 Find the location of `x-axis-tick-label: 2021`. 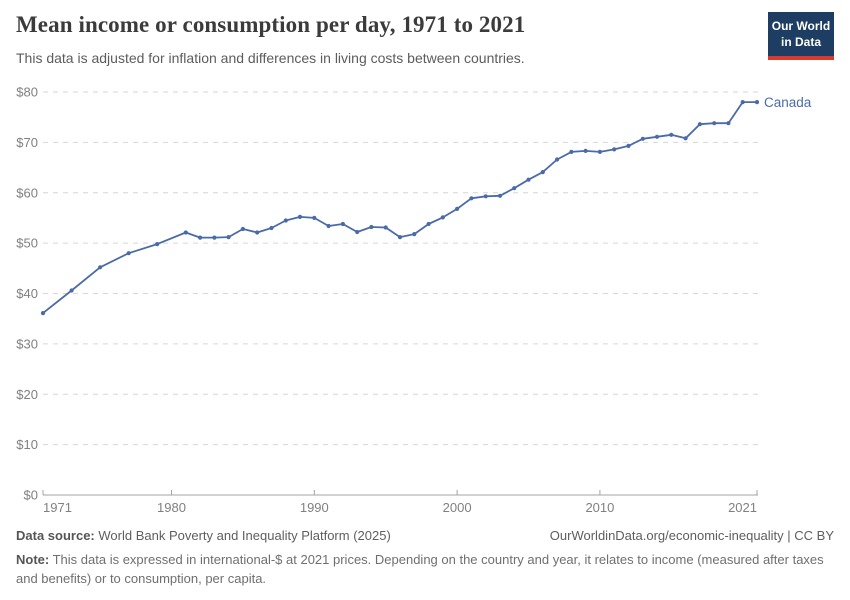

x-axis-tick-label: 2021 is located at coordinates (742, 507).